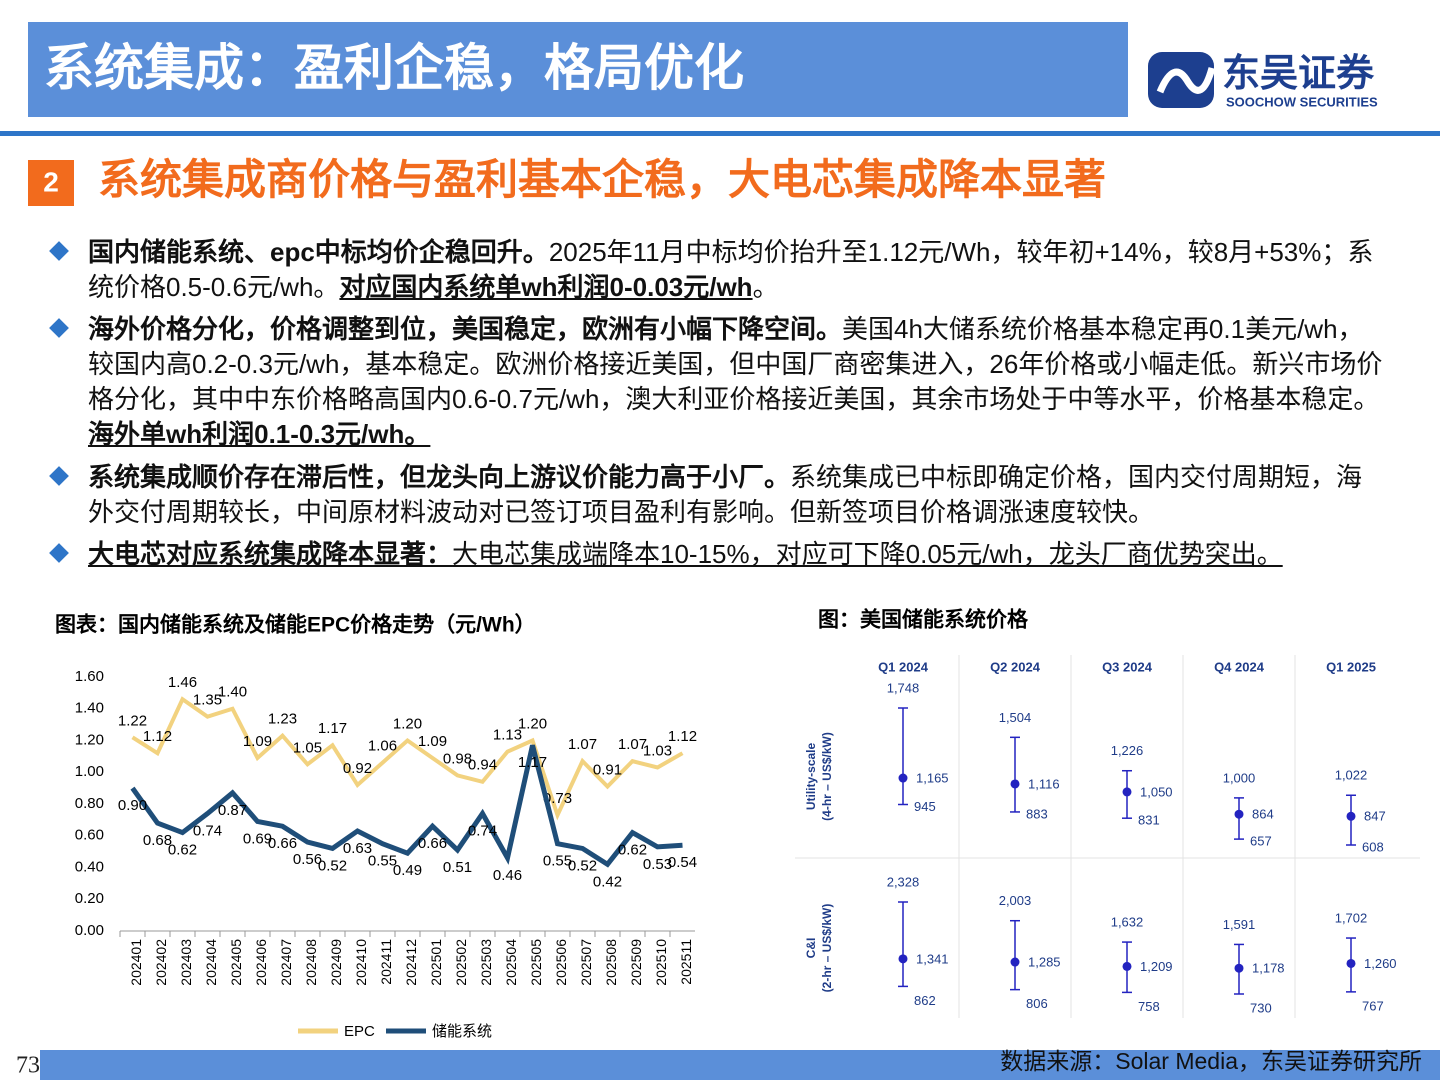  Describe the element at coordinates (132, 720) in the screenshot. I see `data-label: 1.22` at that location.